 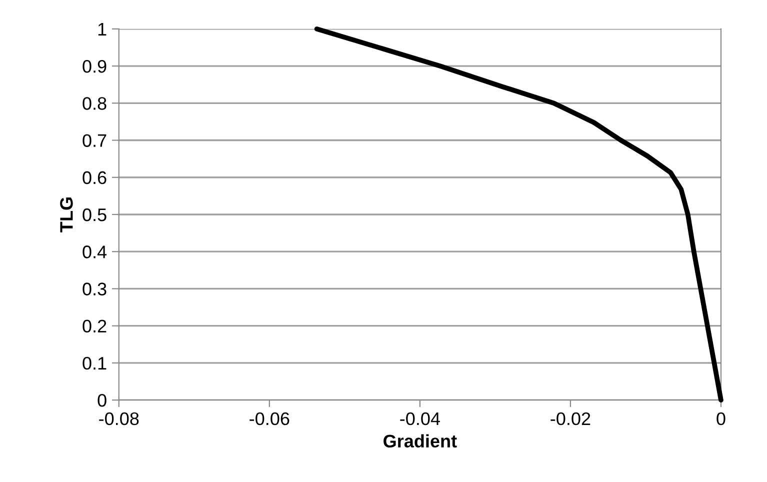 I want to click on y-tick-label: 0.5, so click(x=94, y=215).